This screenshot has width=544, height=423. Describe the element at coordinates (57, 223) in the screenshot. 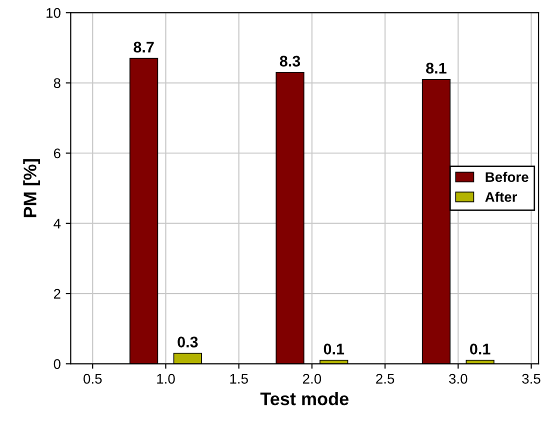

I see `y-tick-label: 4` at that location.